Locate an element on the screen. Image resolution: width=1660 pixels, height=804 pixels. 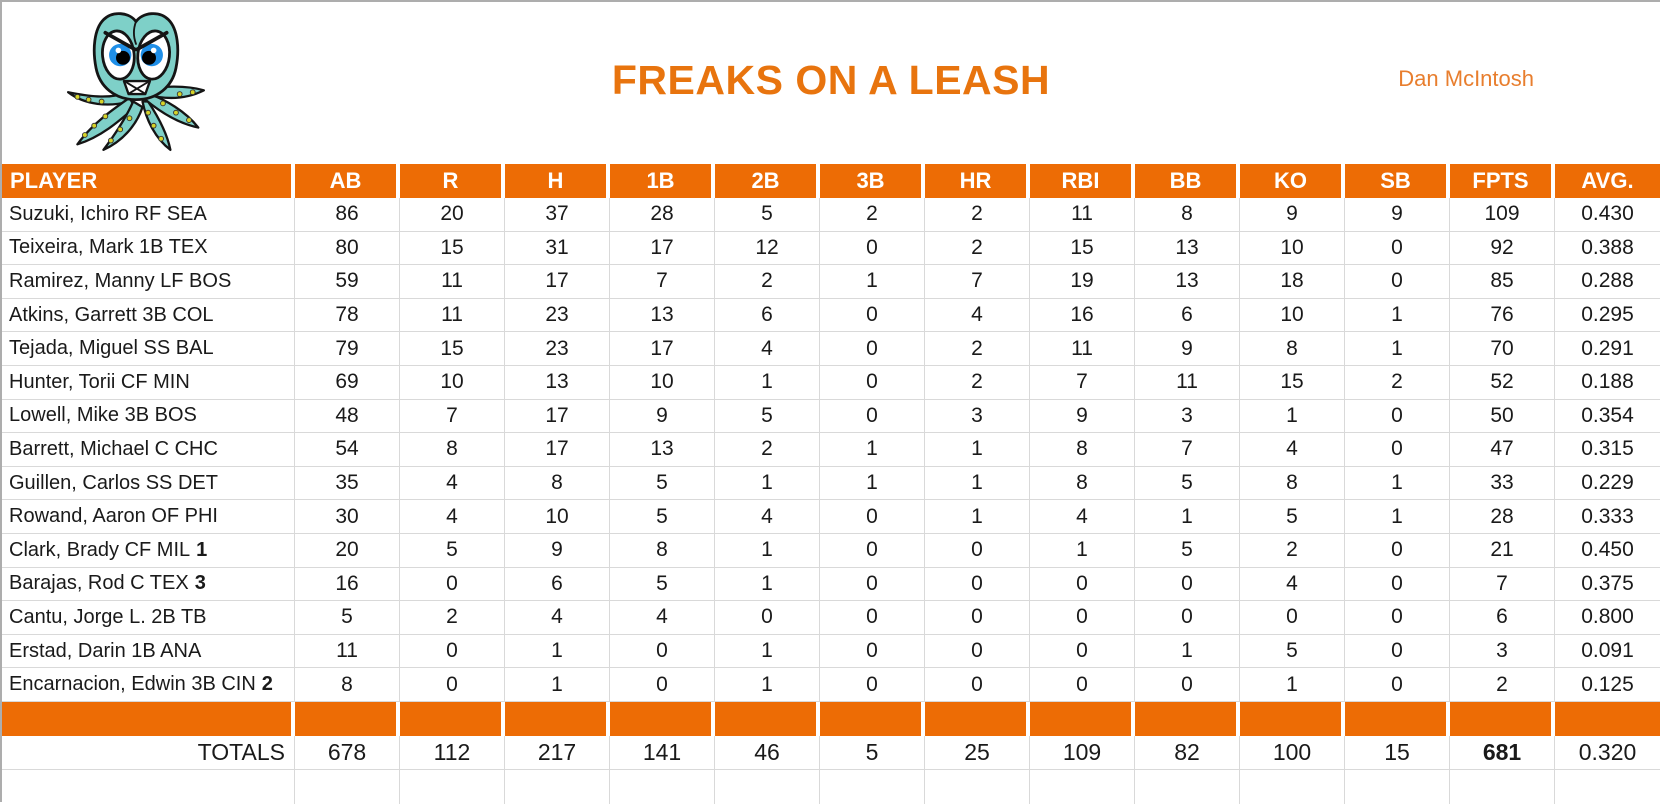
player-name-cell: Barrett, Michael C CHC is located at coordinates (148, 450).